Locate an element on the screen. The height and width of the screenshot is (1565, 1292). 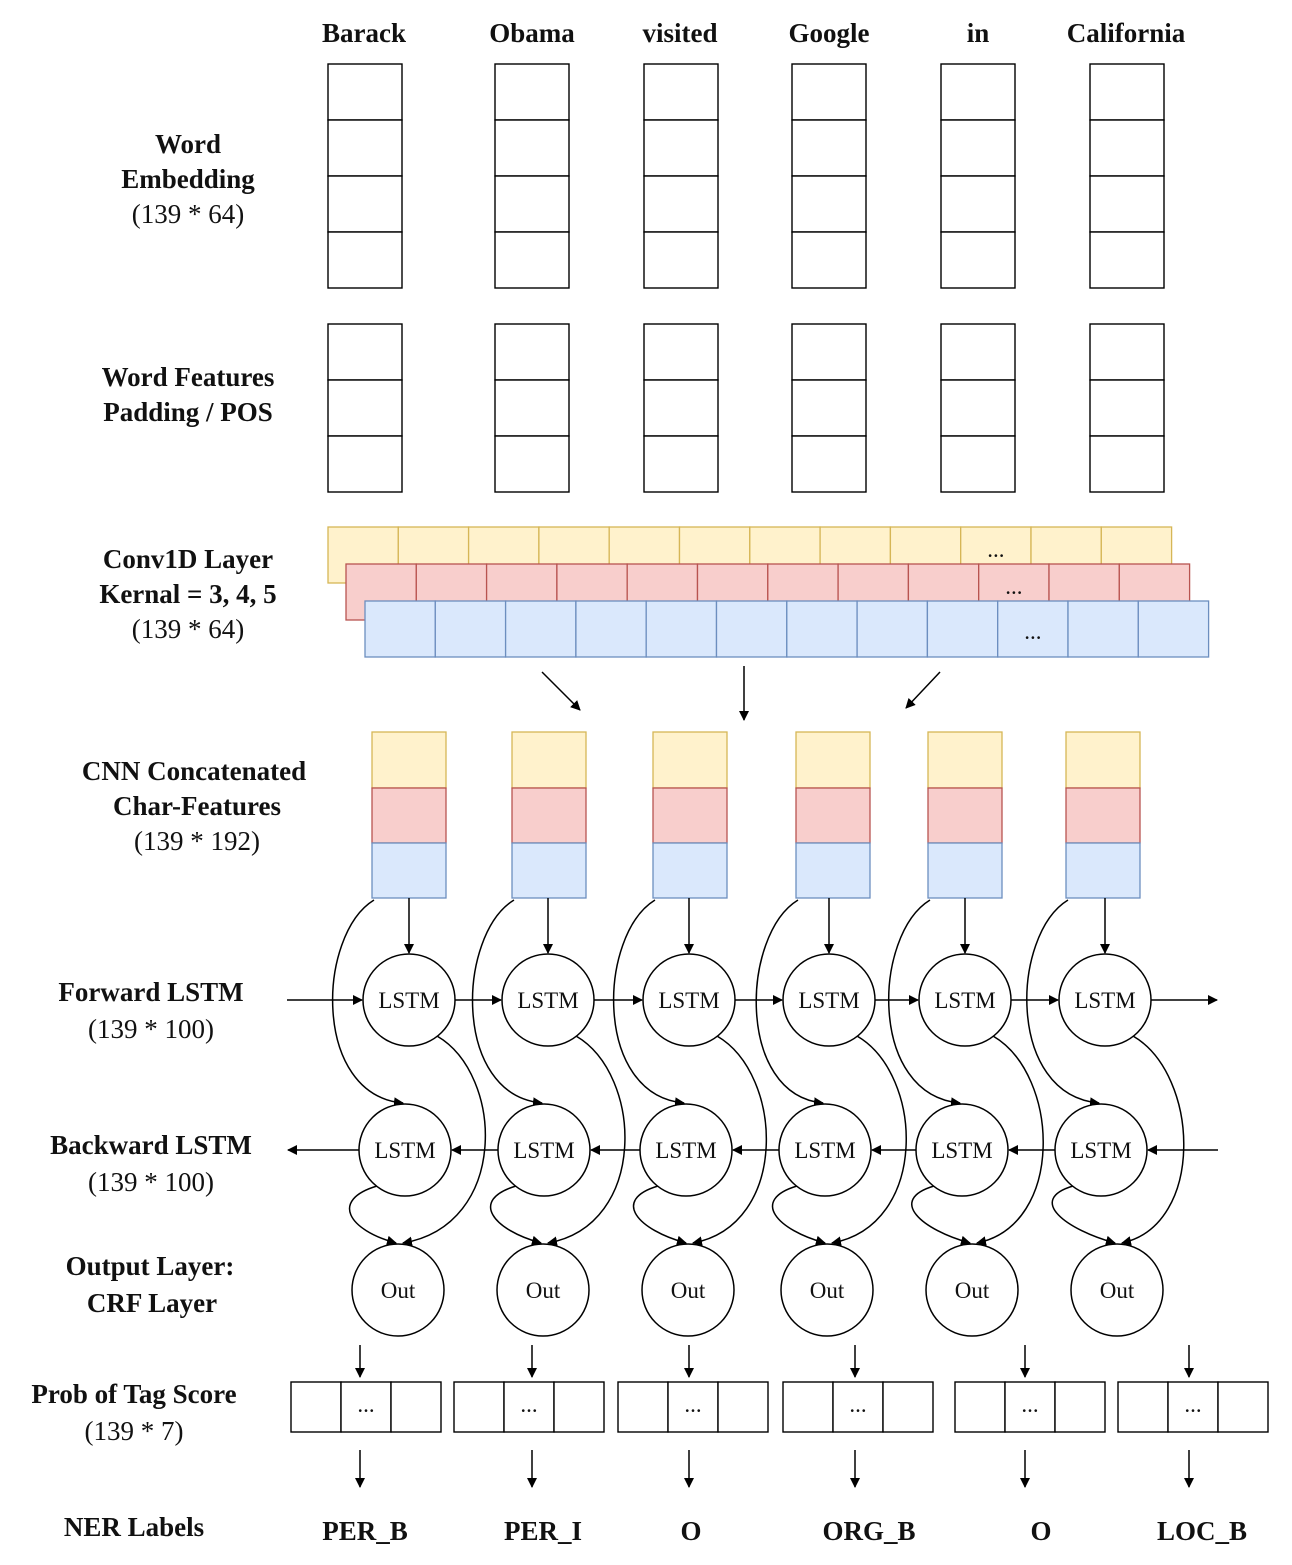
backward-lstm-circle is located at coordinates (686, 1150).